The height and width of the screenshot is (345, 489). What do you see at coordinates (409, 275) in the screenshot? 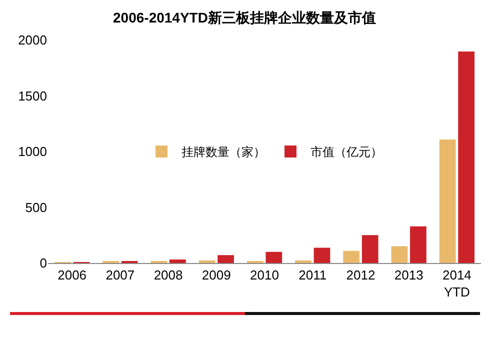
I see `x-tick-label: 2013` at bounding box center [409, 275].